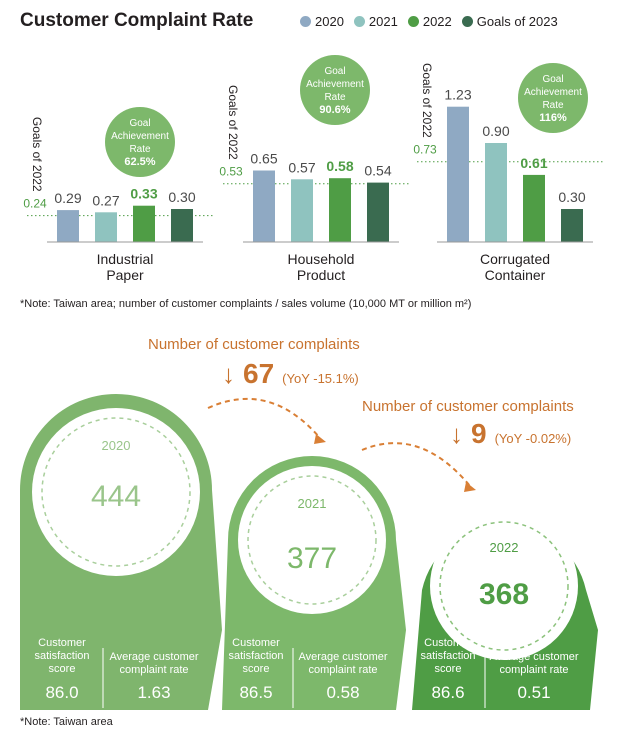 The width and height of the screenshot is (618, 733). What do you see at coordinates (342, 692) in the screenshot?
I see `rate-value: 0.58` at bounding box center [342, 692].